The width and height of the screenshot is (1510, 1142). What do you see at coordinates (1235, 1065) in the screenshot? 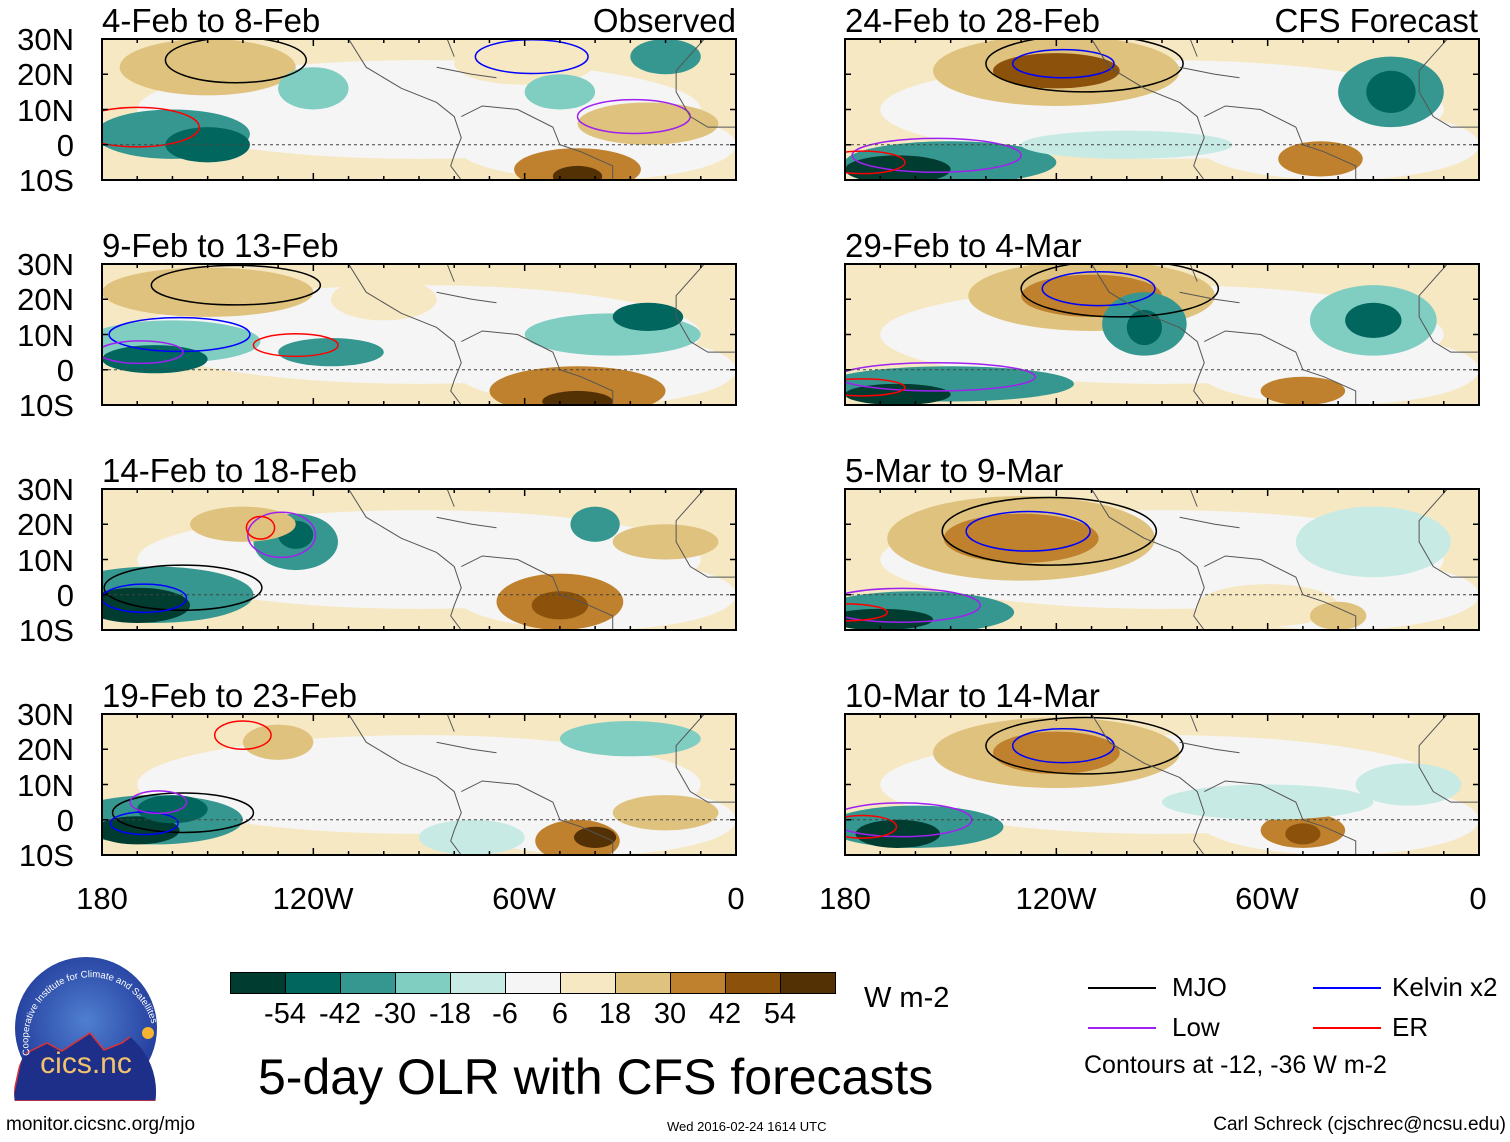
I see `contour-note: Contours at -12, -36 W m-2` at bounding box center [1235, 1065].